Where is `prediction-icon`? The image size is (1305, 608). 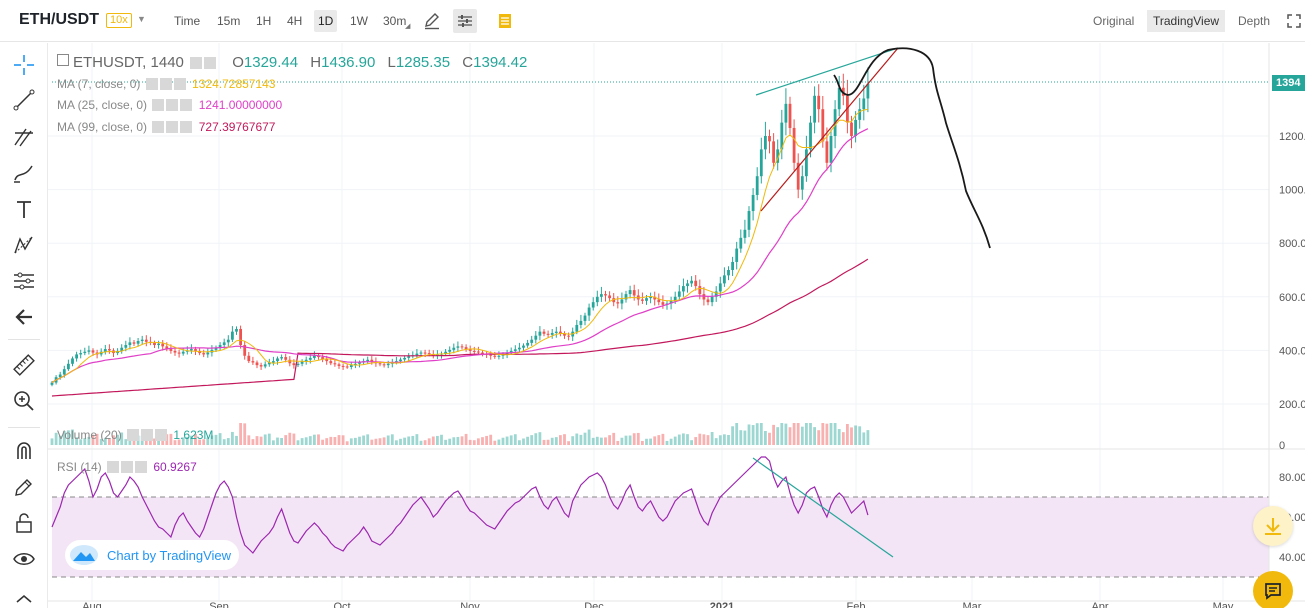
prediction-icon is located at coordinates (24, 281).